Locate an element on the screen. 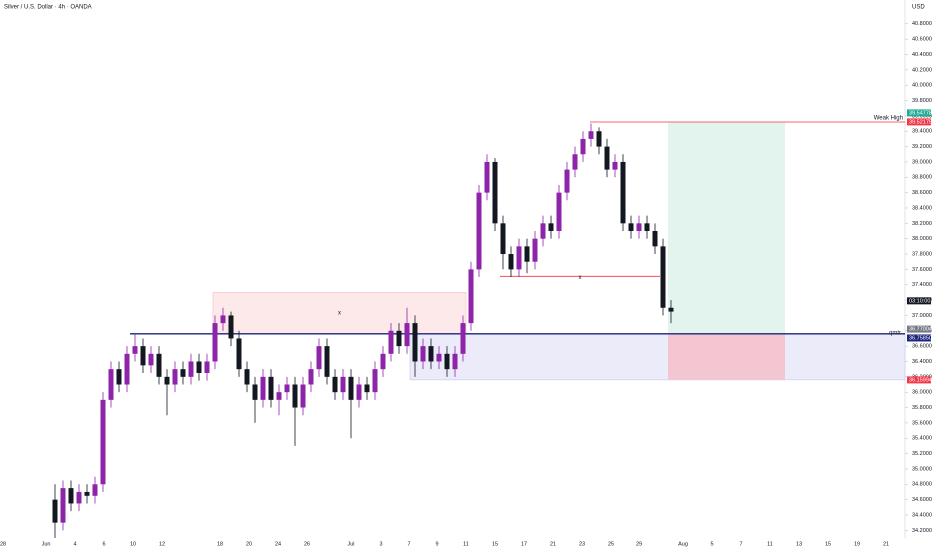 The width and height of the screenshot is (932, 550). x-tick-label: 24 is located at coordinates (278, 544).